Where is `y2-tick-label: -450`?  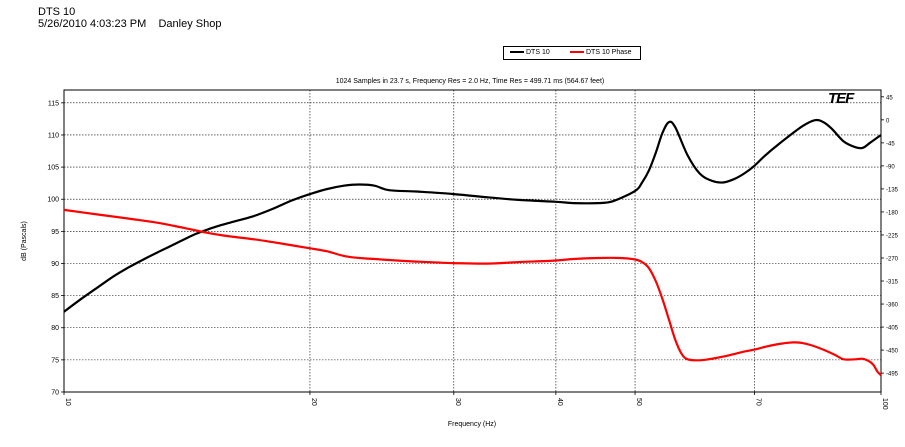 y2-tick-label: -450 is located at coordinates (892, 352).